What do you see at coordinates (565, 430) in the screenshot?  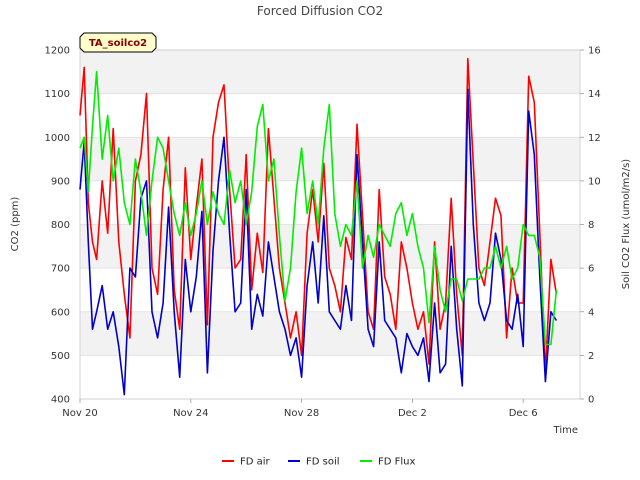 I see `x-axis-title: Time` at bounding box center [565, 430].